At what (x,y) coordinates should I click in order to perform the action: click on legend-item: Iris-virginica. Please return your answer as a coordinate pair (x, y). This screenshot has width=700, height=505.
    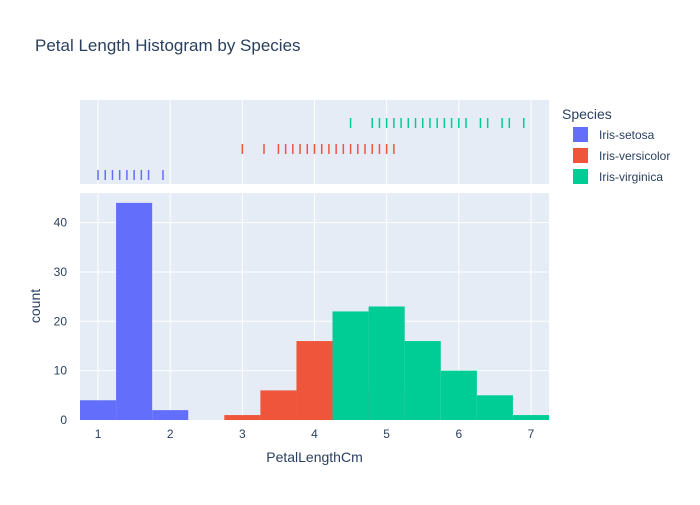
    Looking at the image, I should click on (618, 176).